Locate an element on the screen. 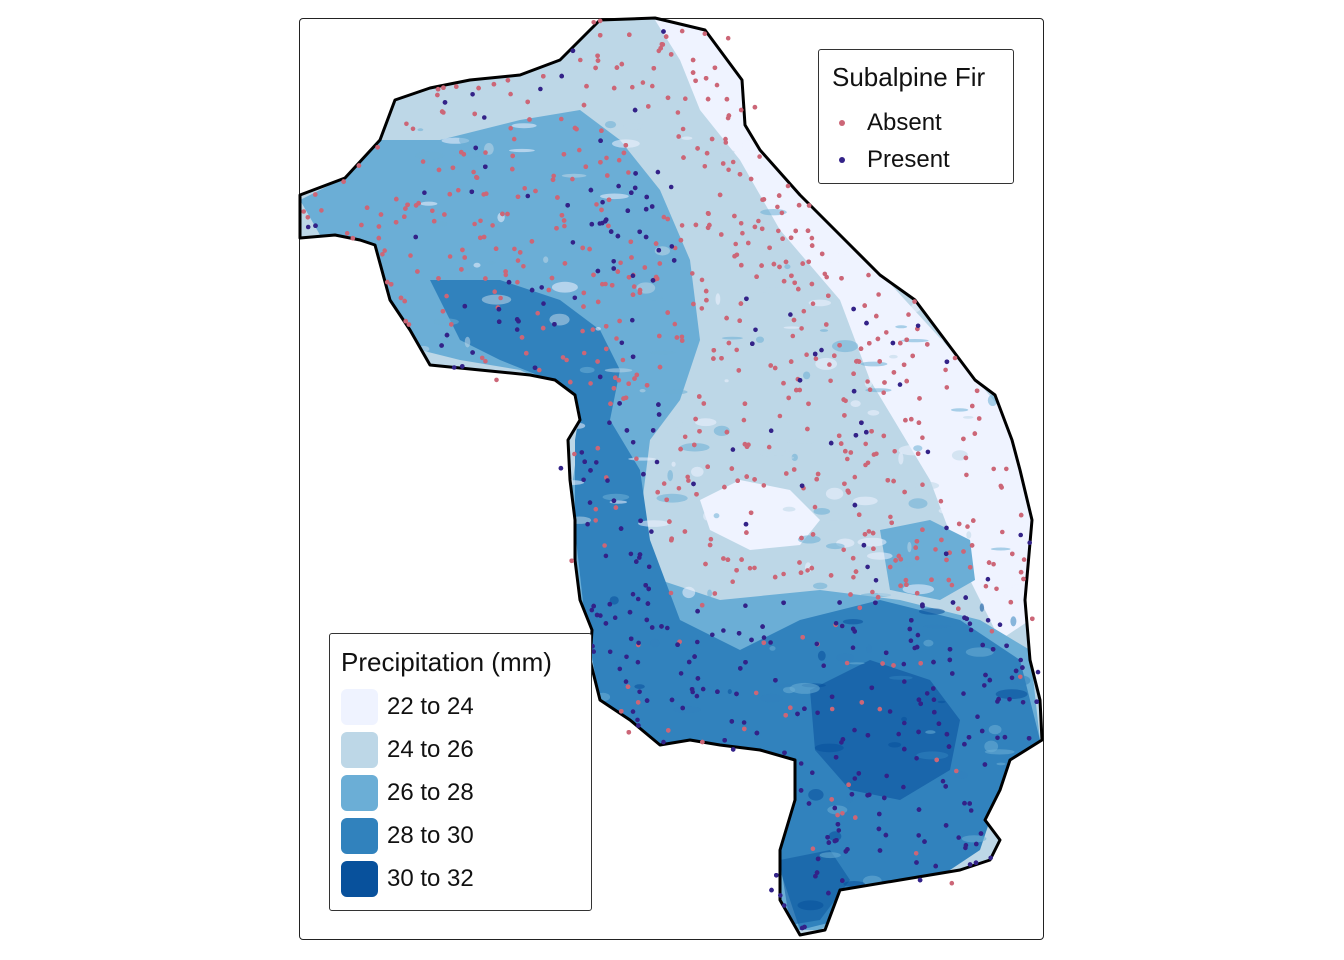 The width and height of the screenshot is (1344, 960). point-marker-icon is located at coordinates (842, 160).